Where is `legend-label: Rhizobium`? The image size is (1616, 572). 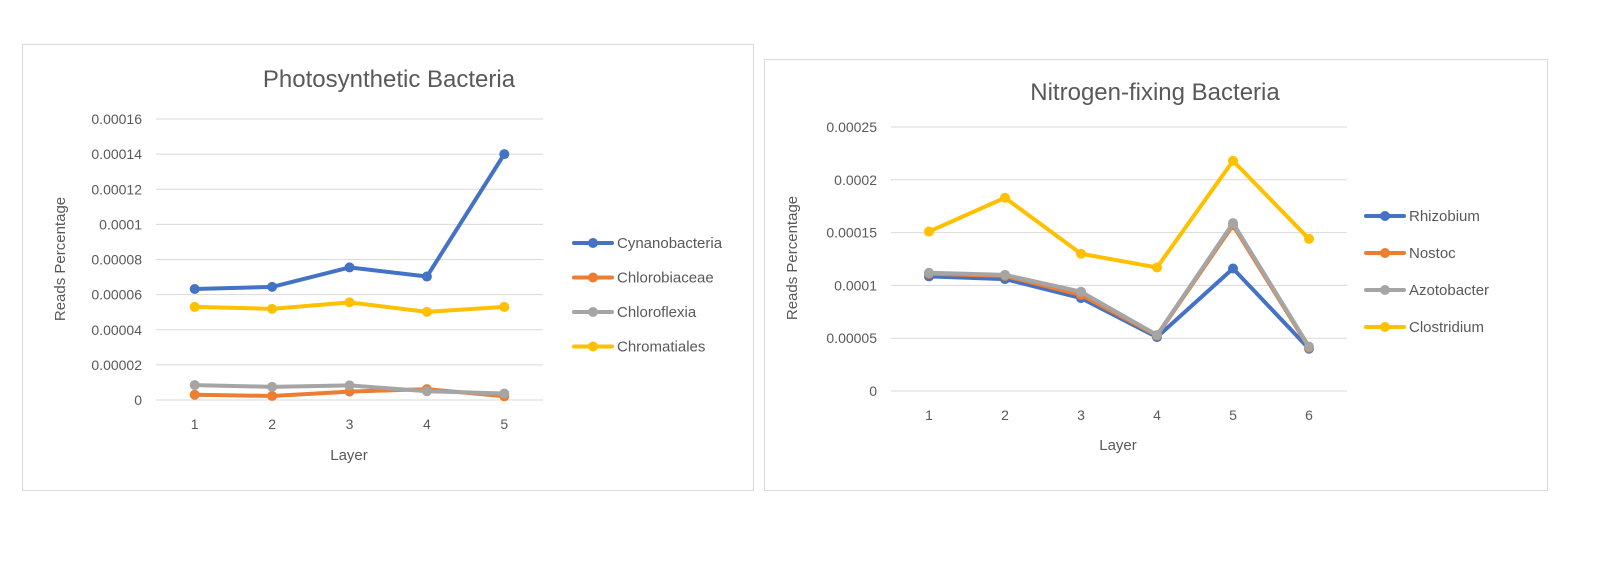
legend-label: Rhizobium is located at coordinates (1444, 216).